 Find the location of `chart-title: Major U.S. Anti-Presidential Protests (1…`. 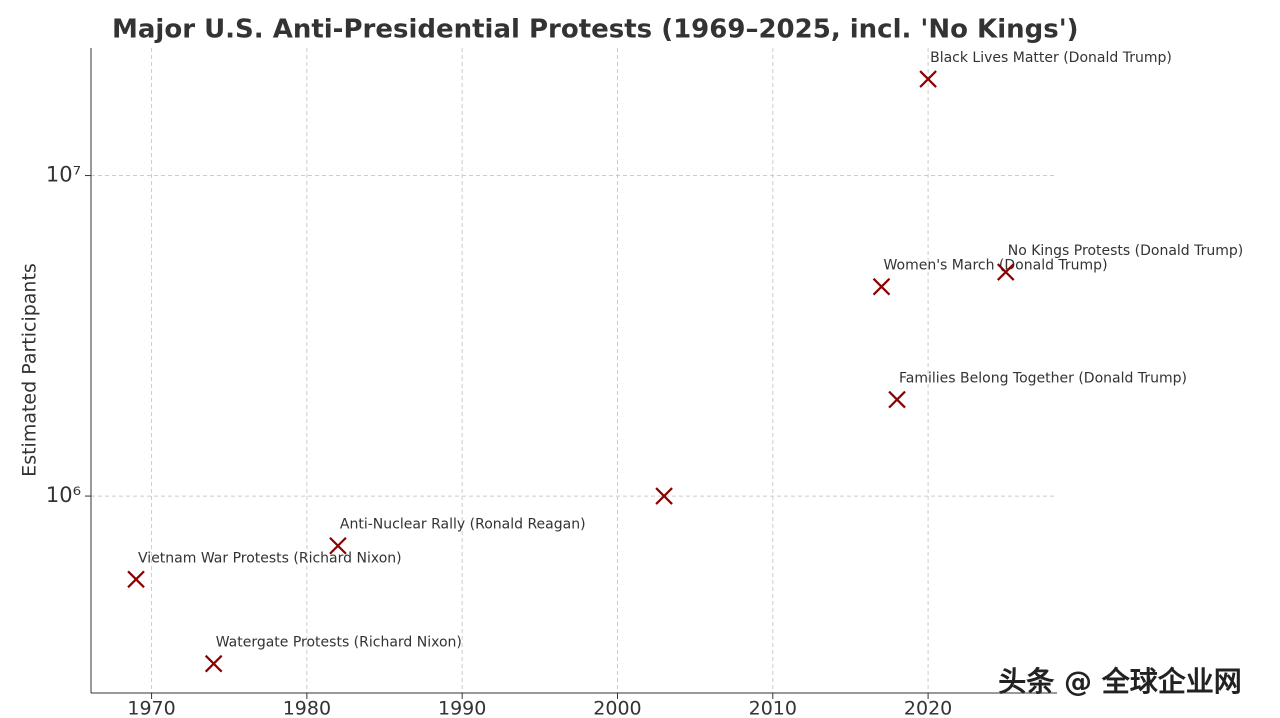

chart-title: Major U.S. Anti-Presidential Protests (1… is located at coordinates (595, 30).